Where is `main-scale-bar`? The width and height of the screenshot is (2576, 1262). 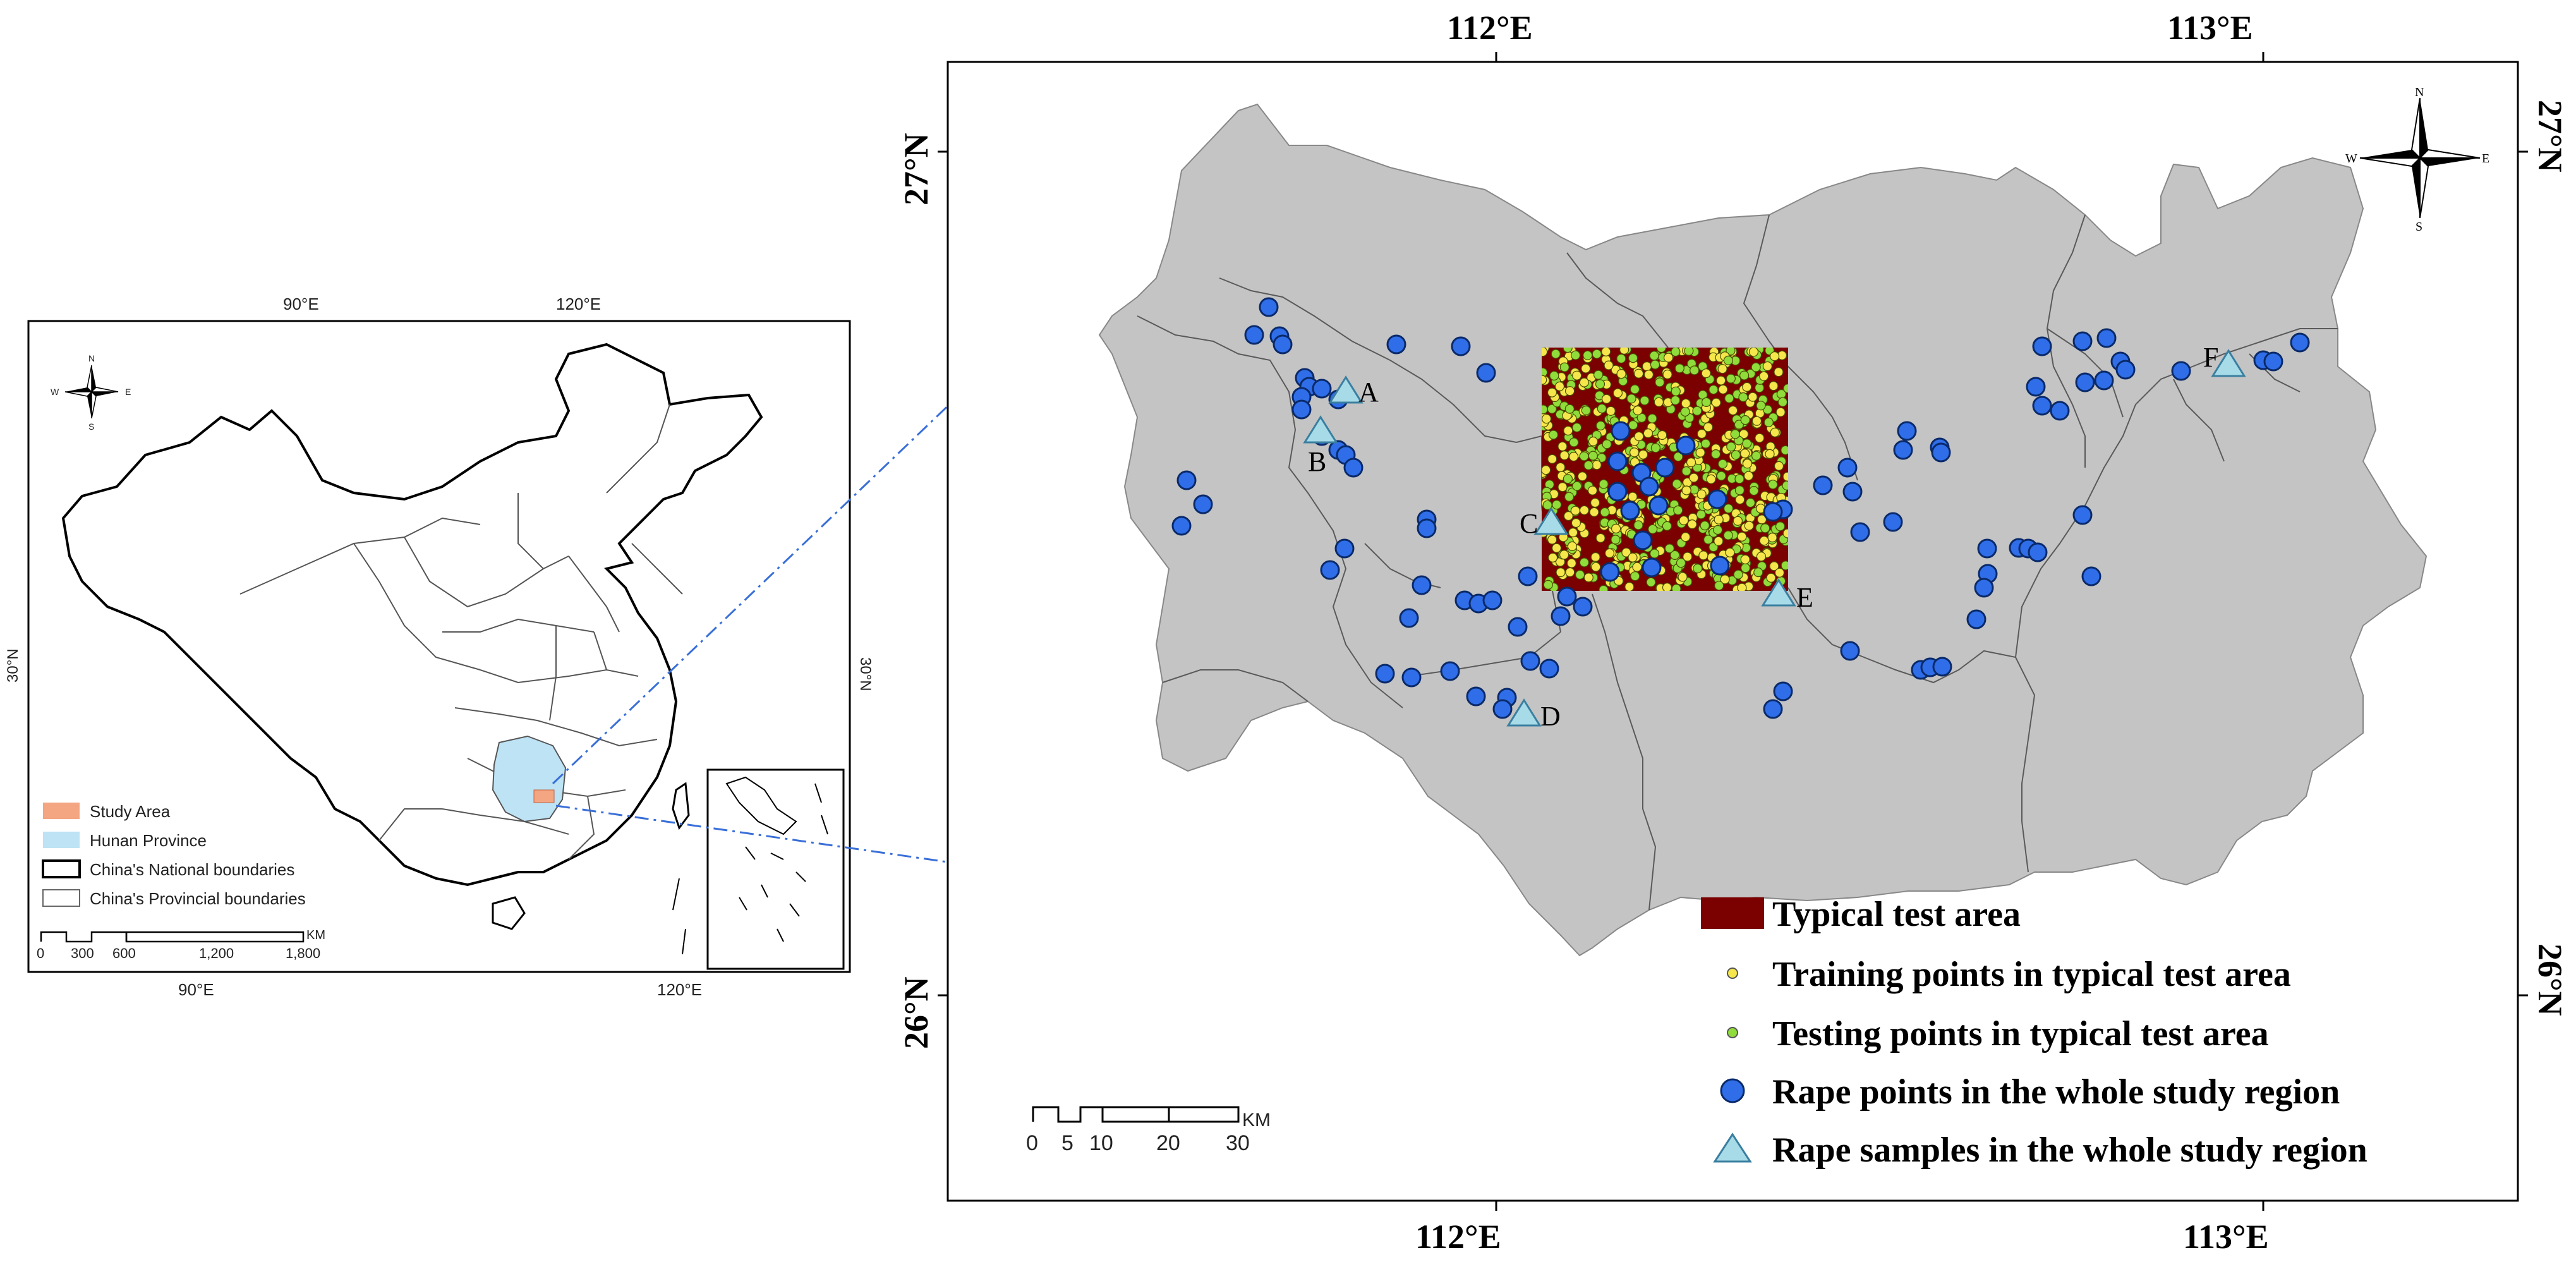
main-scale-bar is located at coordinates (1136, 1114).